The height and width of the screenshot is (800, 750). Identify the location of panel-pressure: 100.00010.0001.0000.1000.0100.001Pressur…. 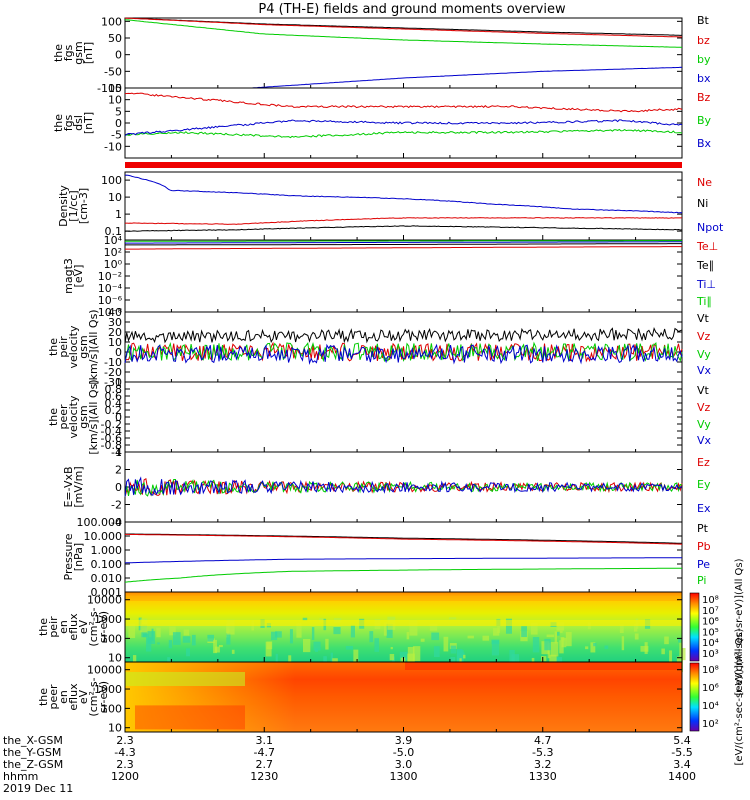
(386, 557).